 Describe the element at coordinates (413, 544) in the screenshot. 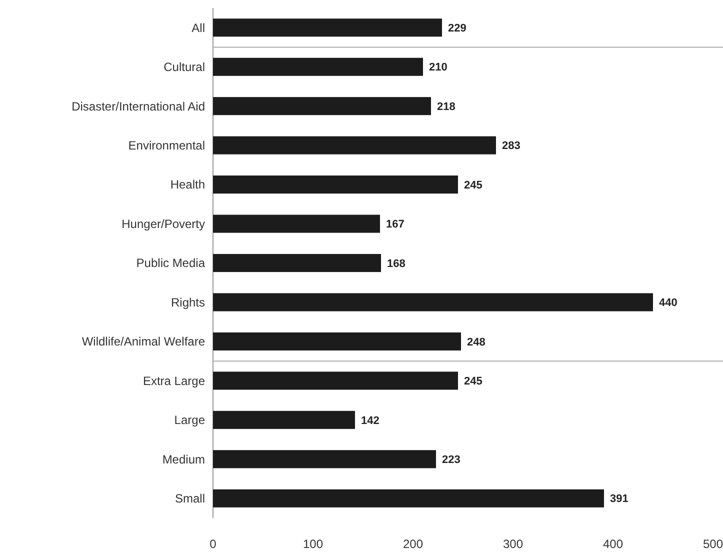

I see `x-tick-label: 200` at that location.